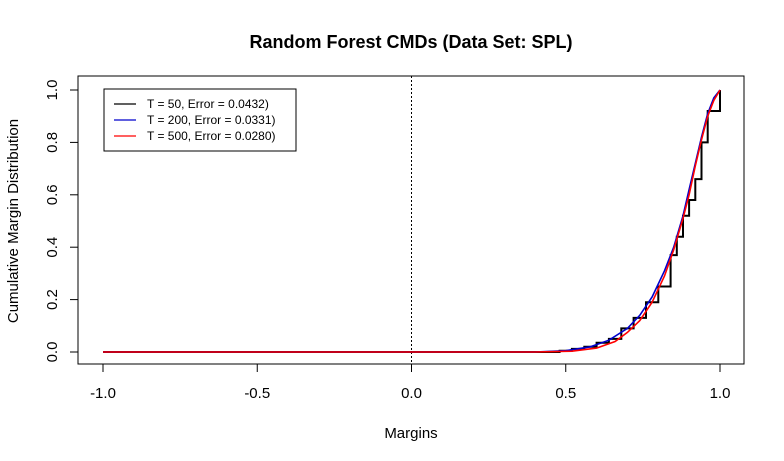  Describe the element at coordinates (52, 352) in the screenshot. I see `y-tick-label: 0.0` at that location.